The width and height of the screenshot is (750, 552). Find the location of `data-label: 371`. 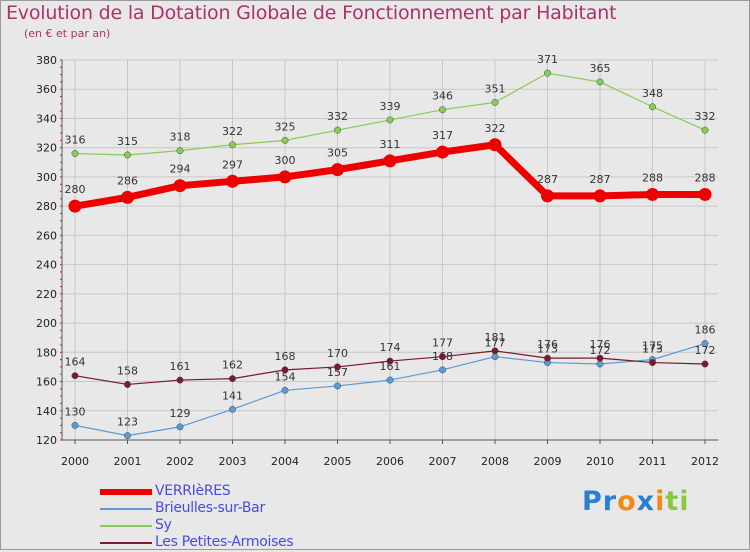

data-label: 371 is located at coordinates (547, 59).